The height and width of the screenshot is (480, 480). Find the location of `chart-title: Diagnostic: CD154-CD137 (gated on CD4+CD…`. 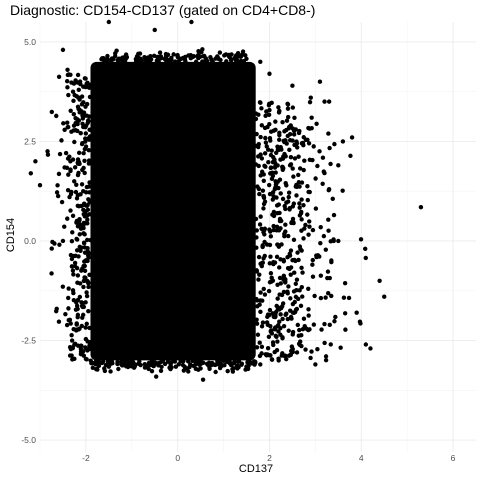

chart-title: Diagnostic: CD154-CD137 (gated on CD4+CD… is located at coordinates (162, 10).